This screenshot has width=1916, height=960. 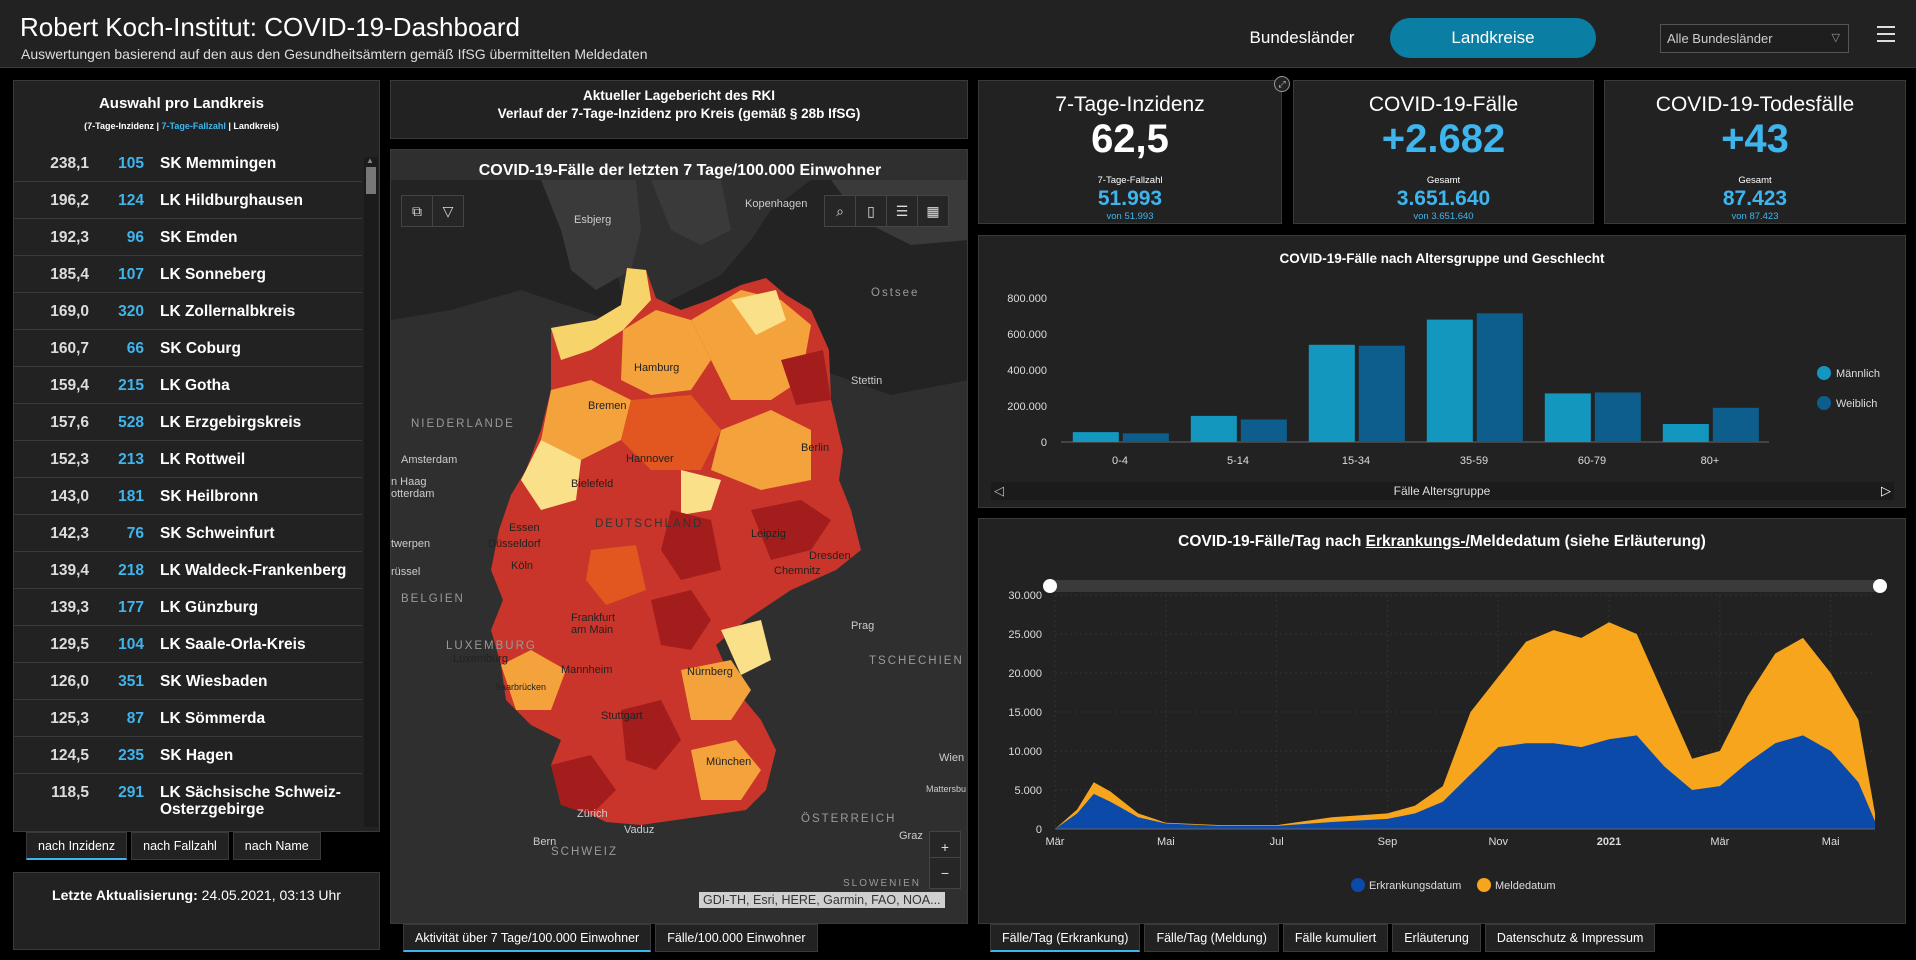 I want to click on landkreis-row: 169,0 320 LK Zollernalbkreis, so click(x=188, y=311).